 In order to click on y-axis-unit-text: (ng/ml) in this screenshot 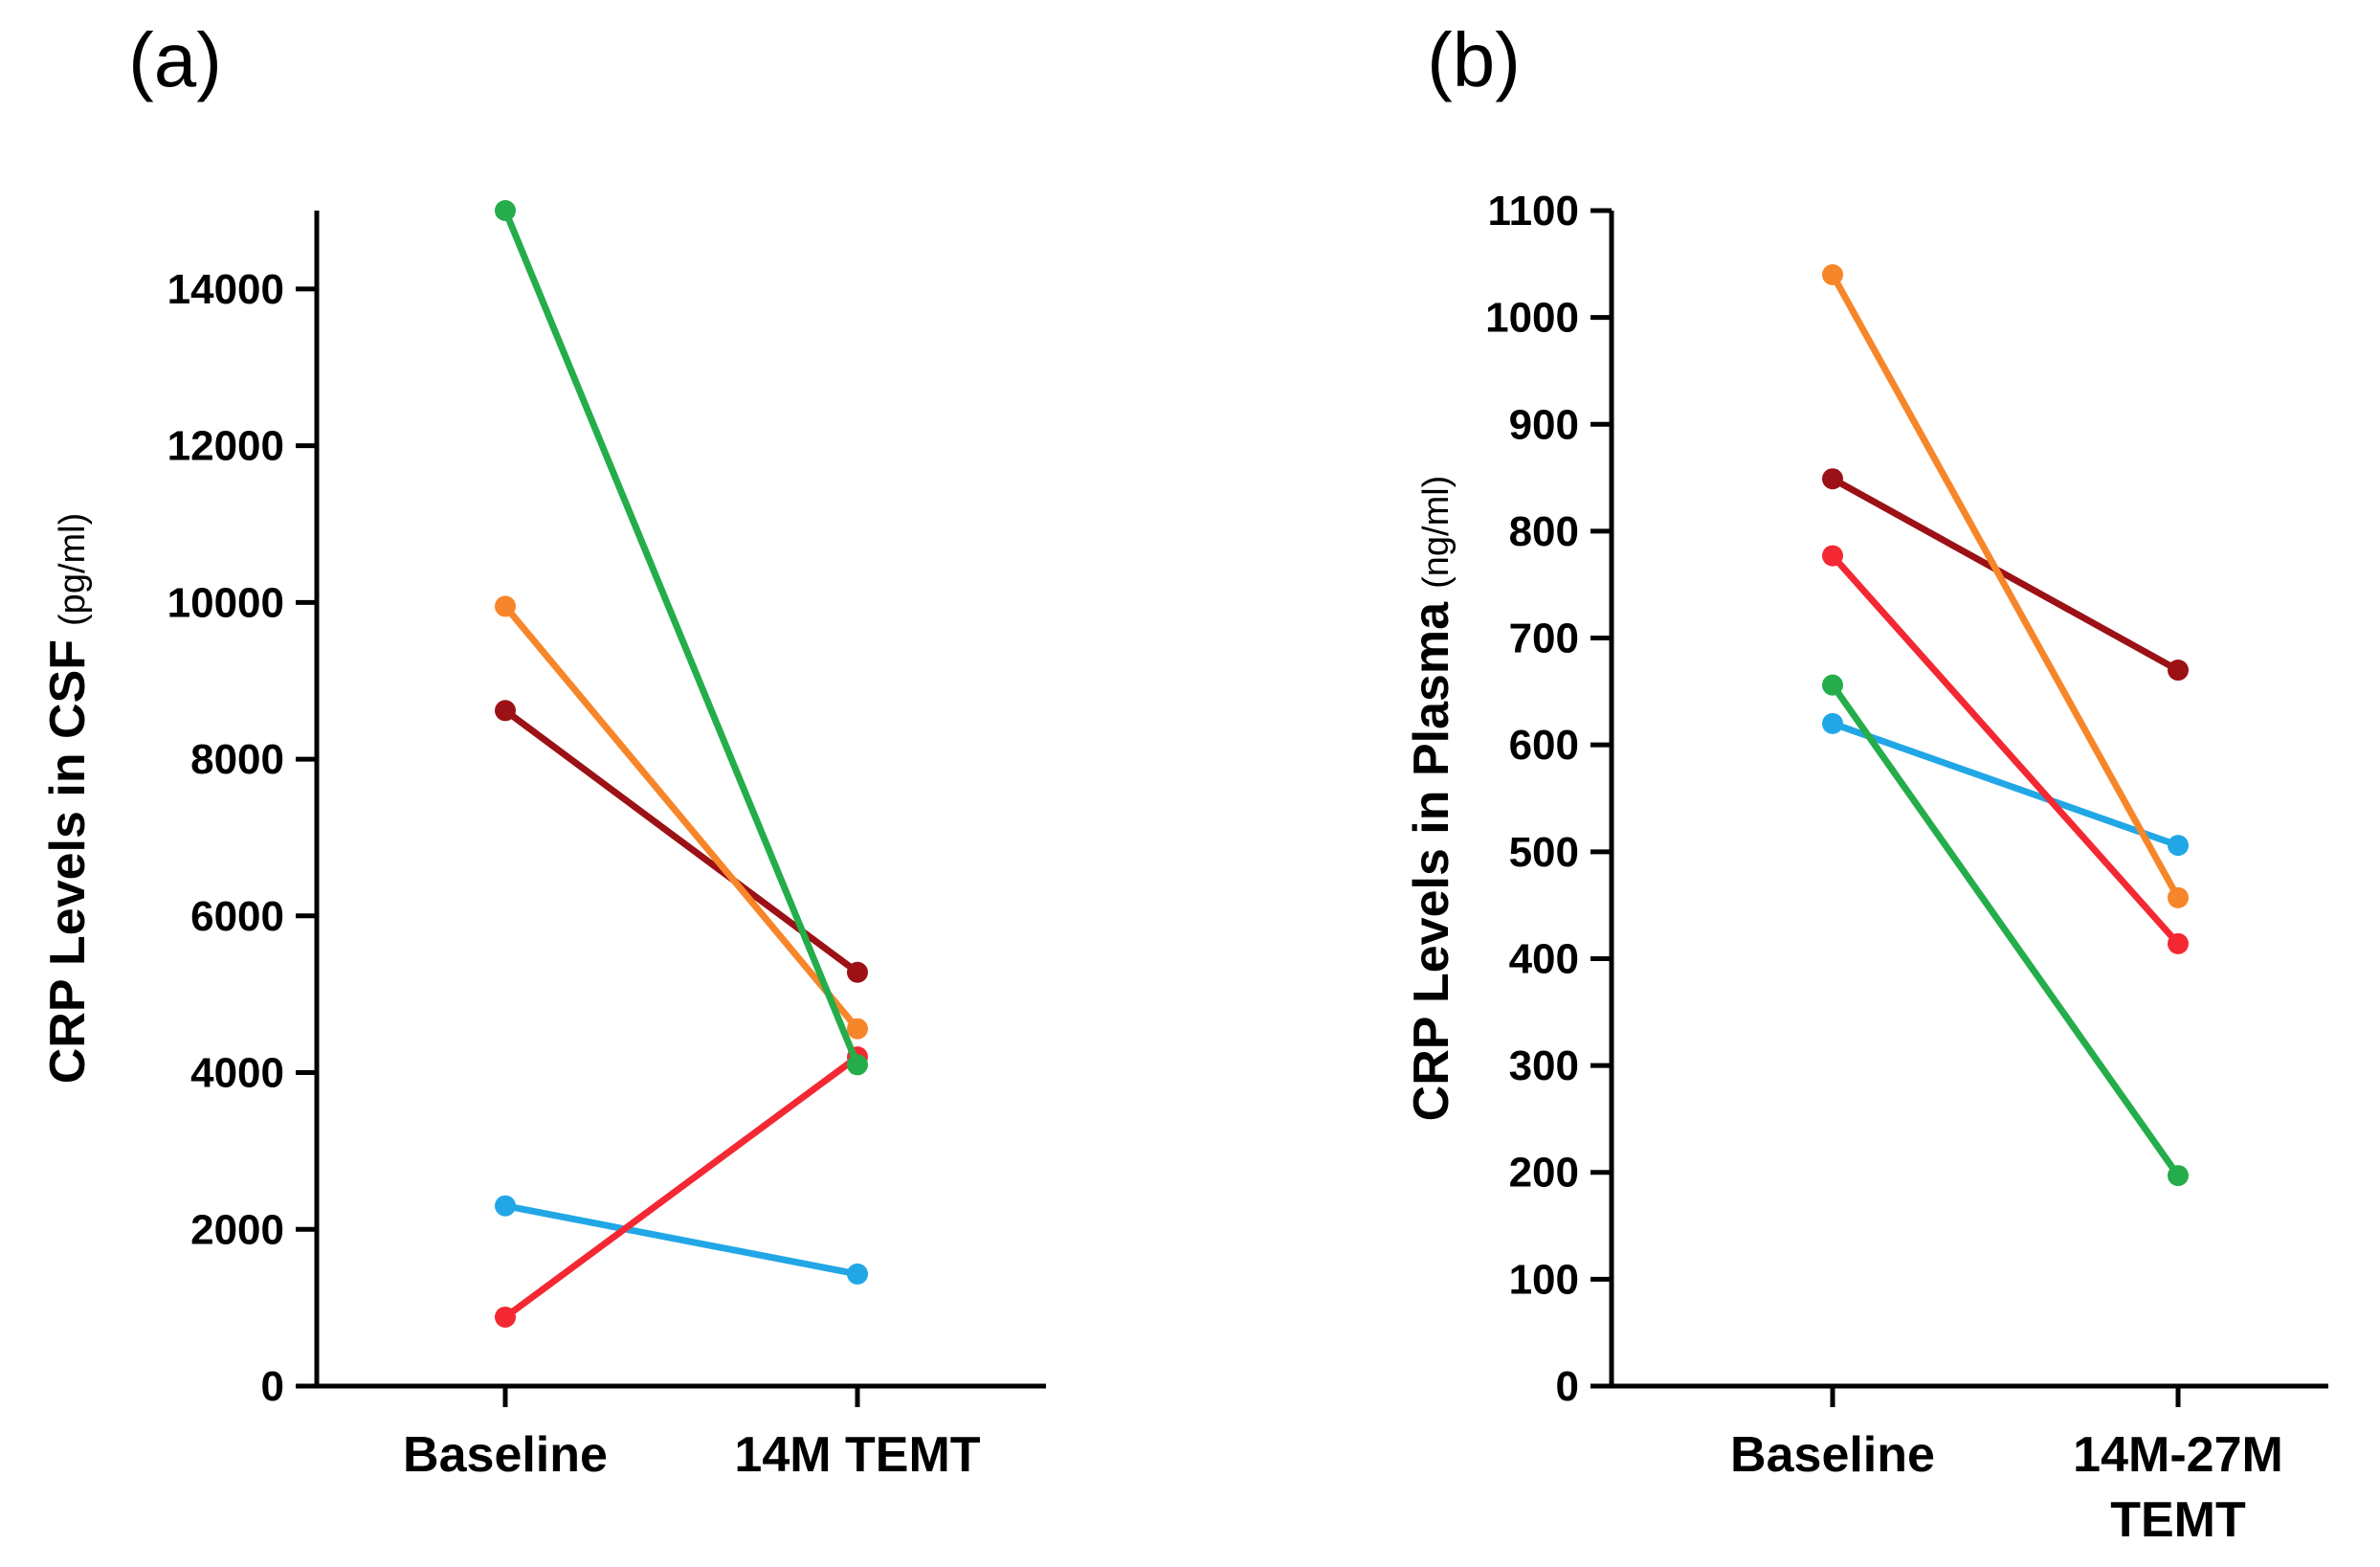, I will do `click(1436, 532)`.